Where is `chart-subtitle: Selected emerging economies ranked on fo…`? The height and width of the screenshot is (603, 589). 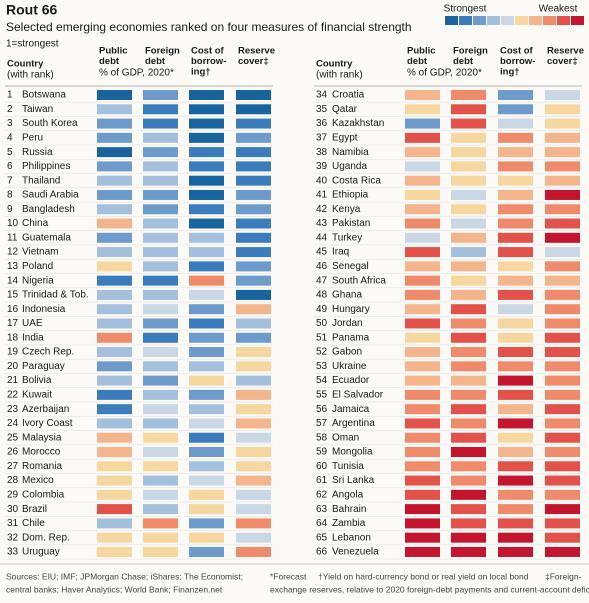 chart-subtitle: Selected emerging economies ranked on fo… is located at coordinates (209, 27).